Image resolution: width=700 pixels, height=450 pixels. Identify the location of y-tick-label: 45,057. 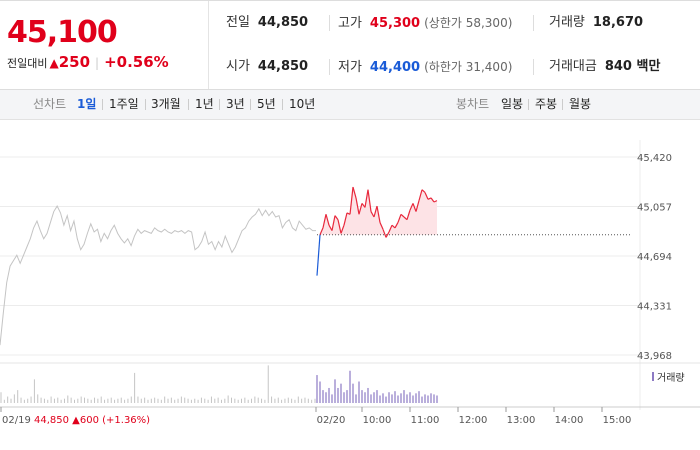
(654, 208).